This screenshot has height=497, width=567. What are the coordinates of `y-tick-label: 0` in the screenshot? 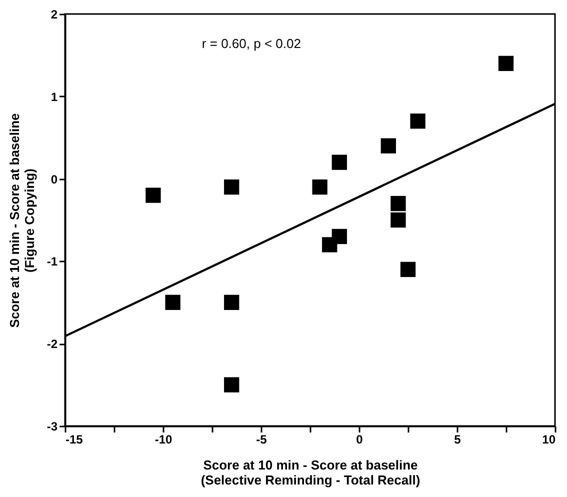 It's located at (54, 179).